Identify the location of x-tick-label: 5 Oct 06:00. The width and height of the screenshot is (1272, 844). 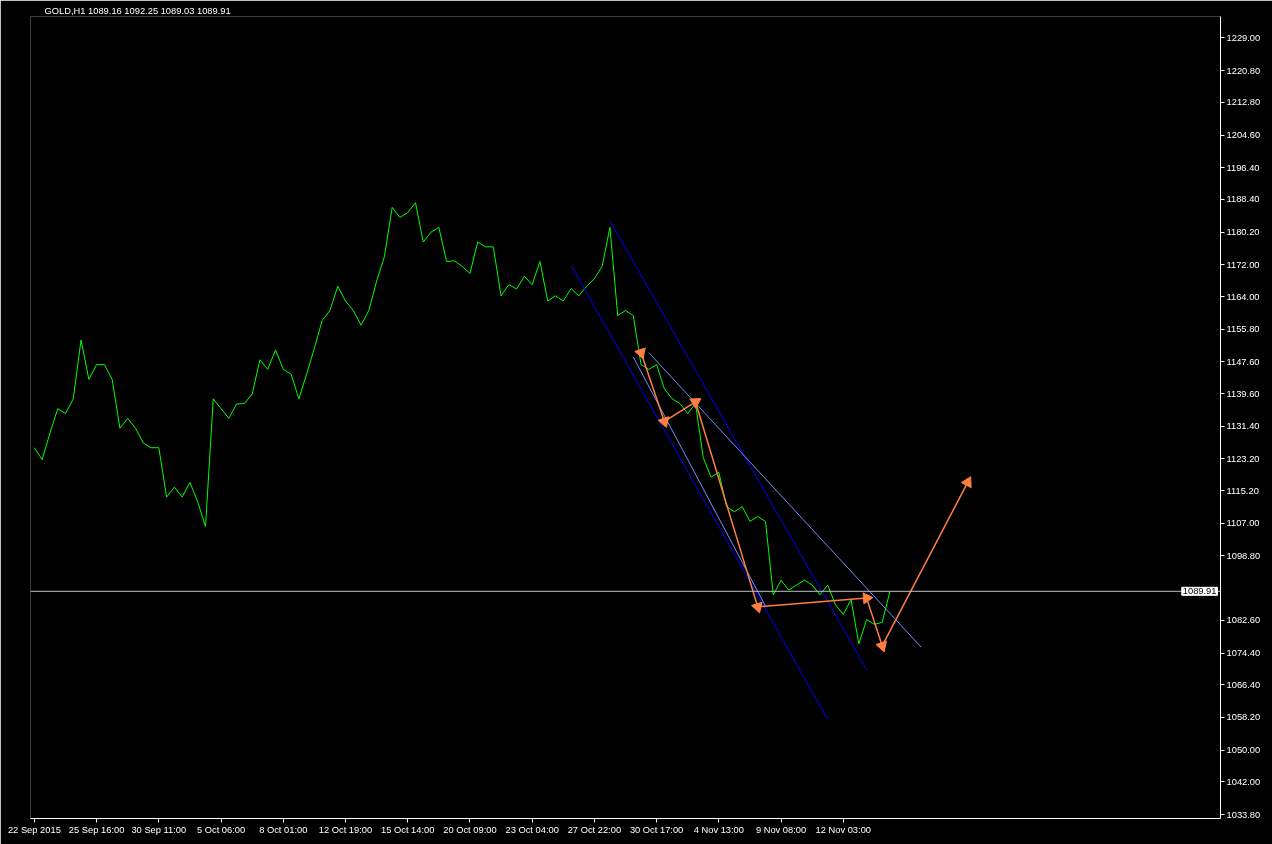
(221, 829).